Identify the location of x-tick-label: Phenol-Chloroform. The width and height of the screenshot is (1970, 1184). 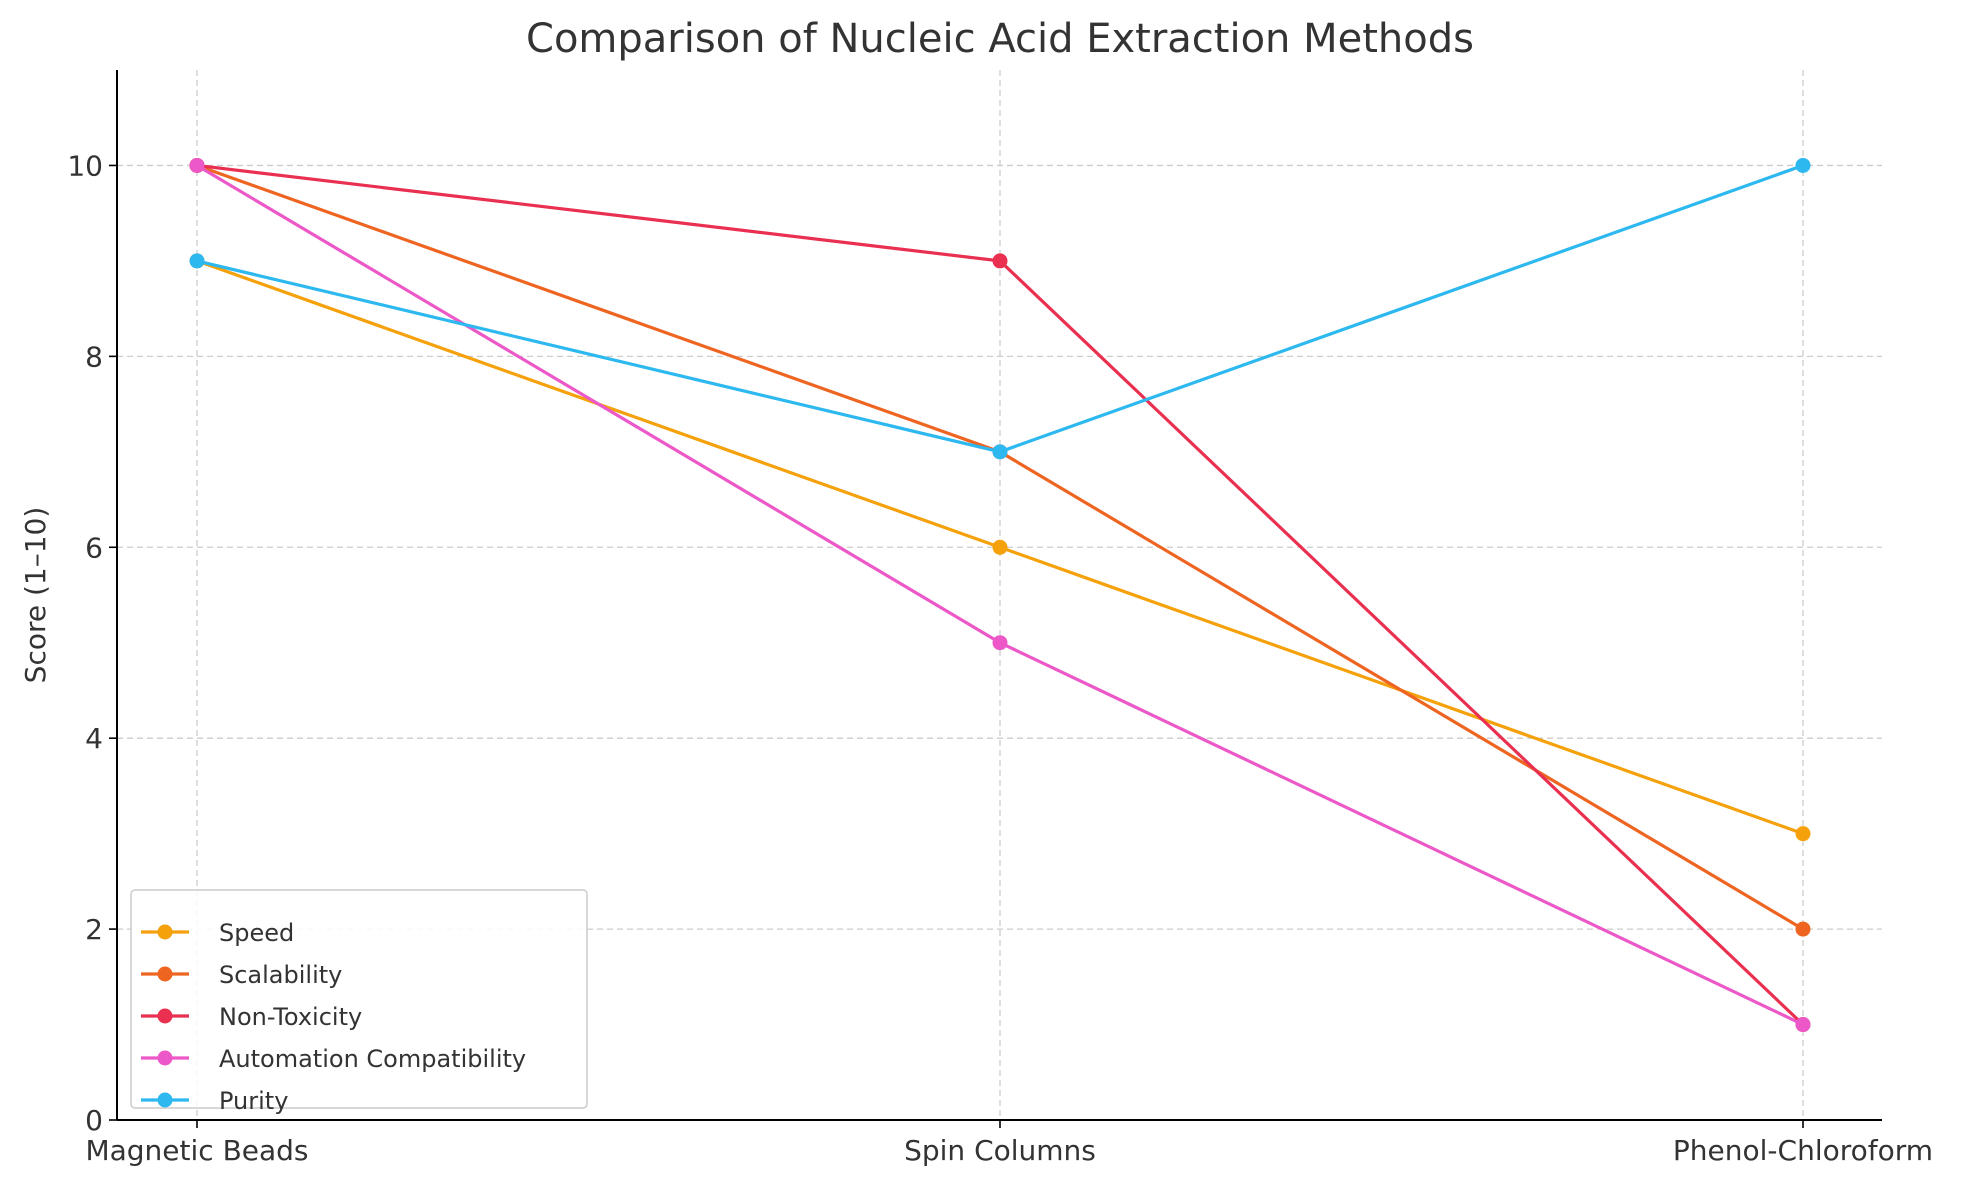
(1803, 1150).